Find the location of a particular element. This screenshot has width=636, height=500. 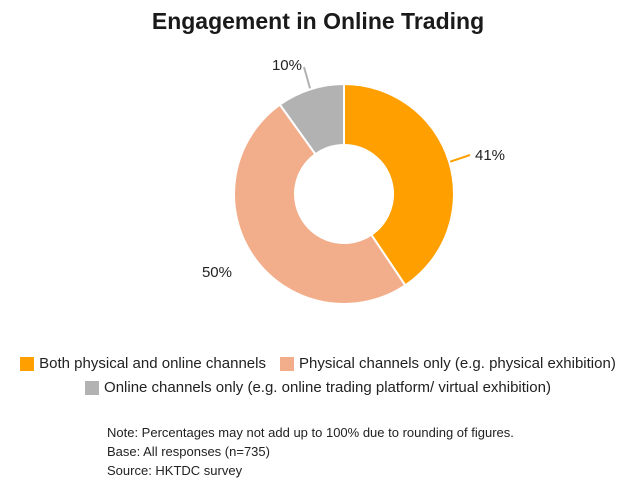

legend-swatch-physical is located at coordinates (286, 363).